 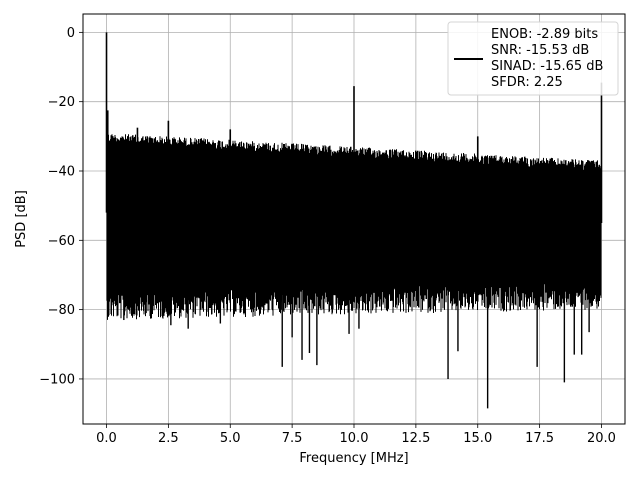 I want to click on legend-sinad: SINAD: -15.65 dB, so click(x=547, y=66).